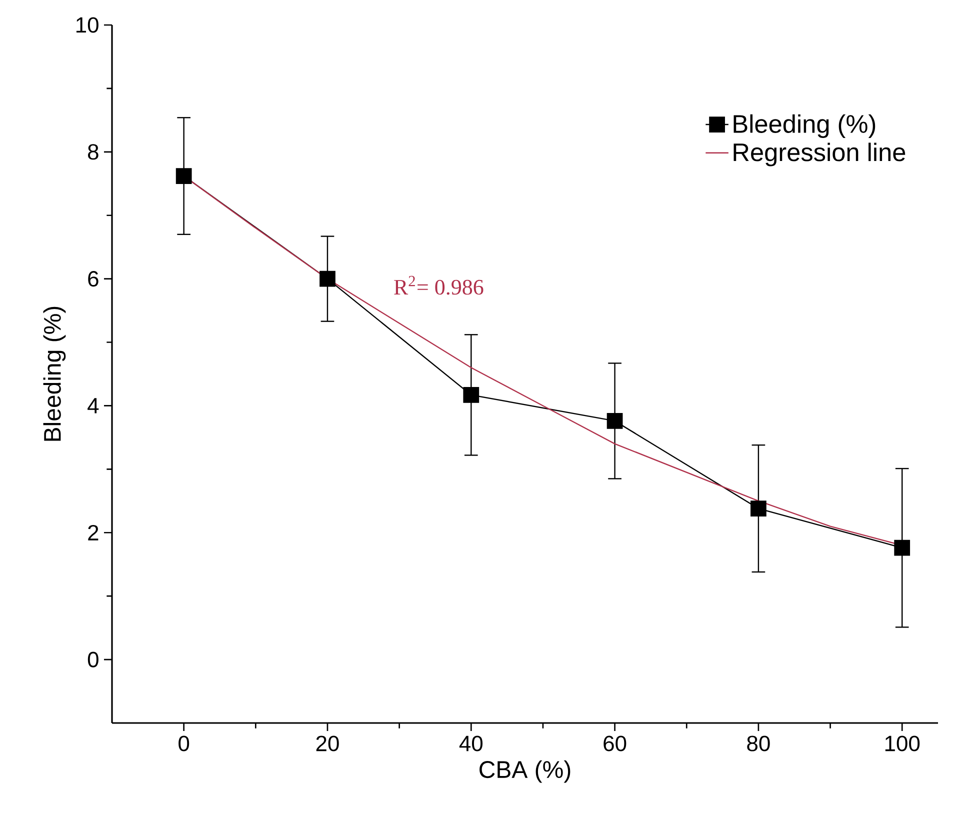 This screenshot has width=973, height=834. What do you see at coordinates (87, 25) in the screenshot?
I see `y-tick-label: 10` at bounding box center [87, 25].